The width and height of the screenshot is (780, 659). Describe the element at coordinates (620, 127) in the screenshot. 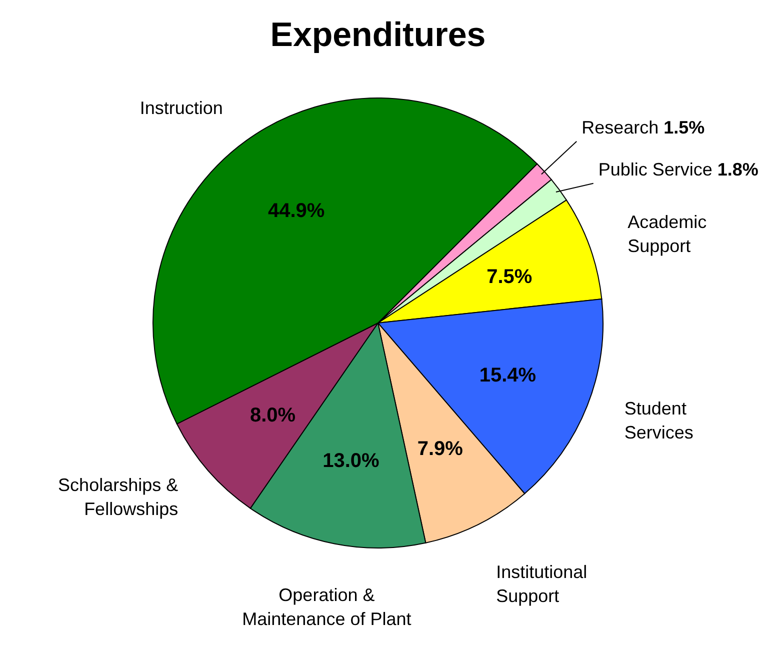

I see `slice-label: Research` at that location.